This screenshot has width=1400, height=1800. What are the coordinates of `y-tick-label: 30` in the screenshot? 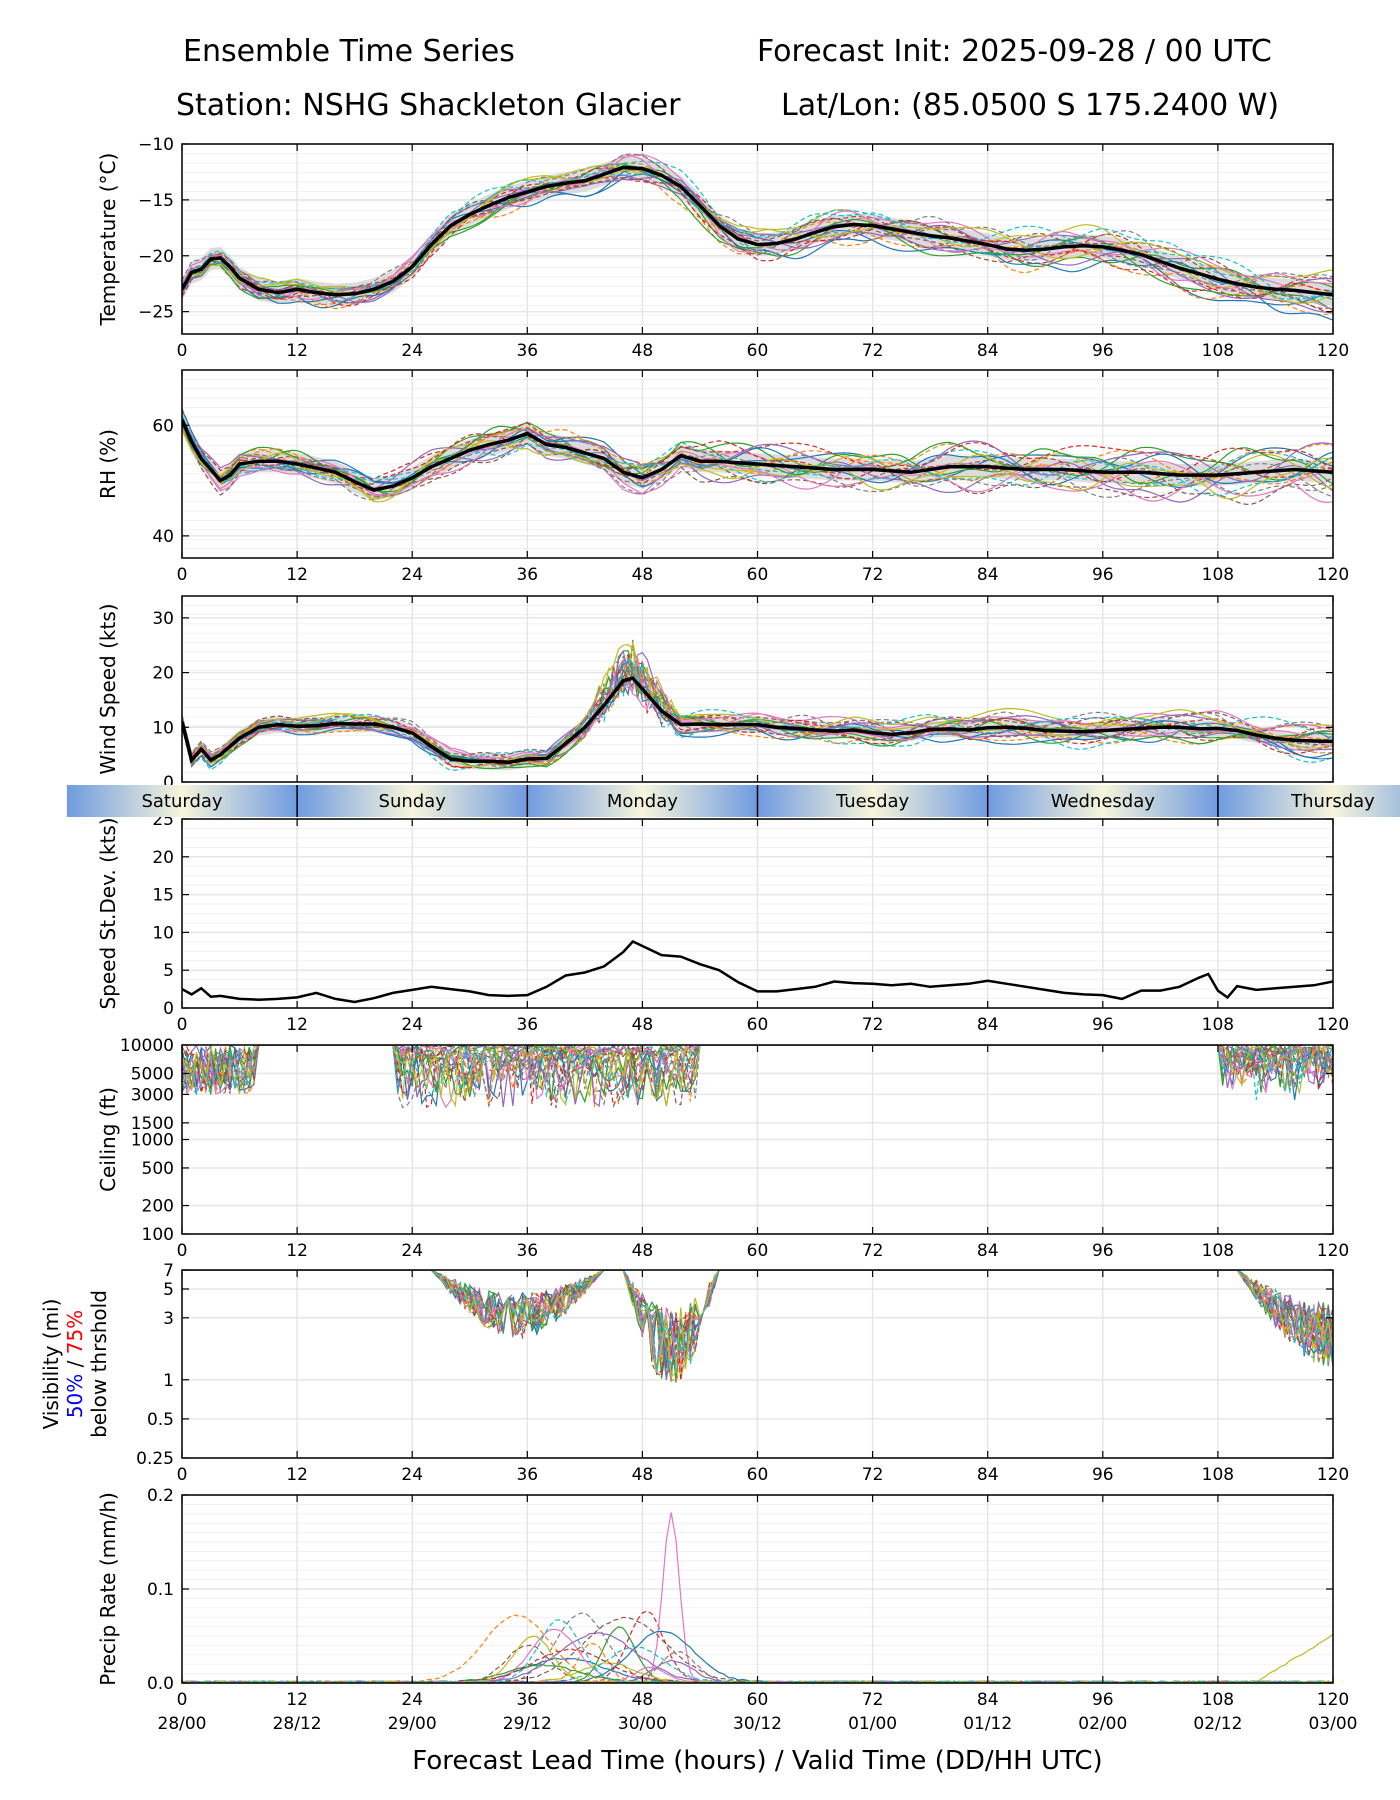 It's located at (163, 619).